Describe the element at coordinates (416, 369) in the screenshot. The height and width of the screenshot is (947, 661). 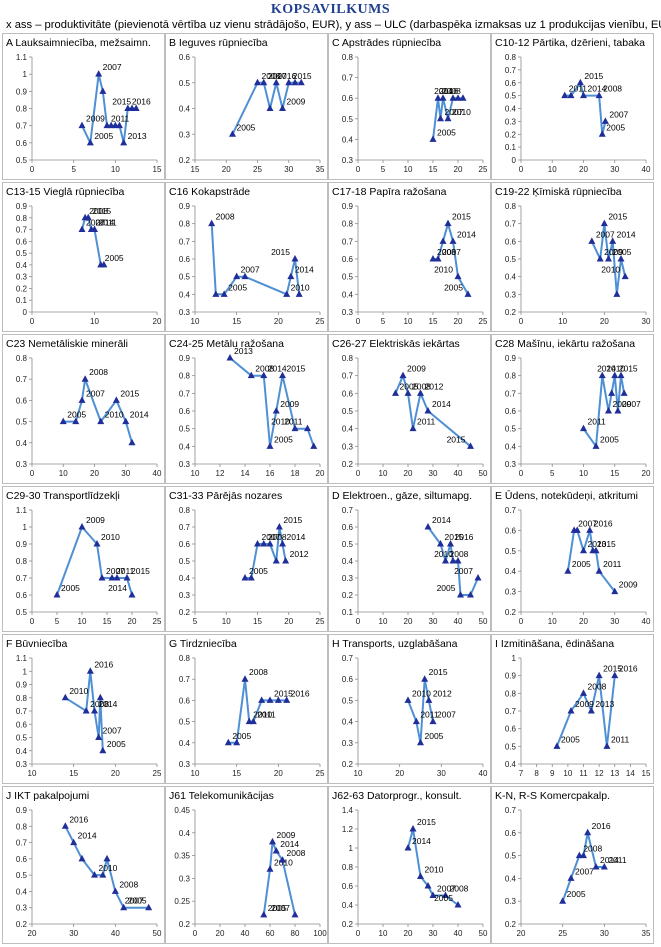
I see `point-year-label: 2009` at that location.